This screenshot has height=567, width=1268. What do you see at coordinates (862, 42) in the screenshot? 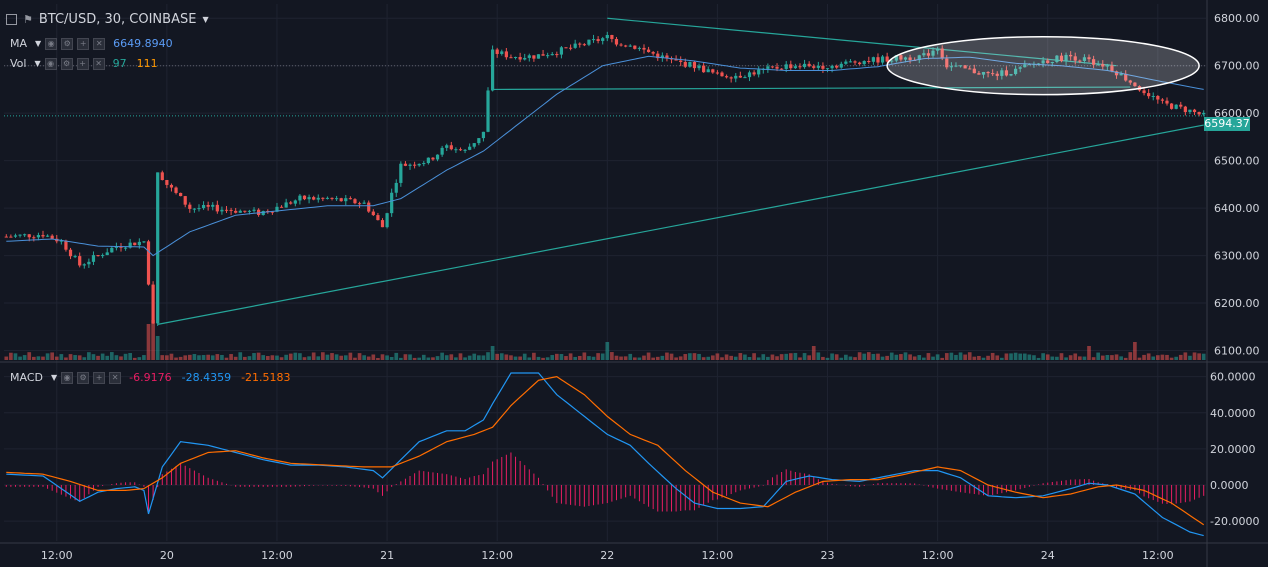
I see `trendline-upper` at bounding box center [862, 42].